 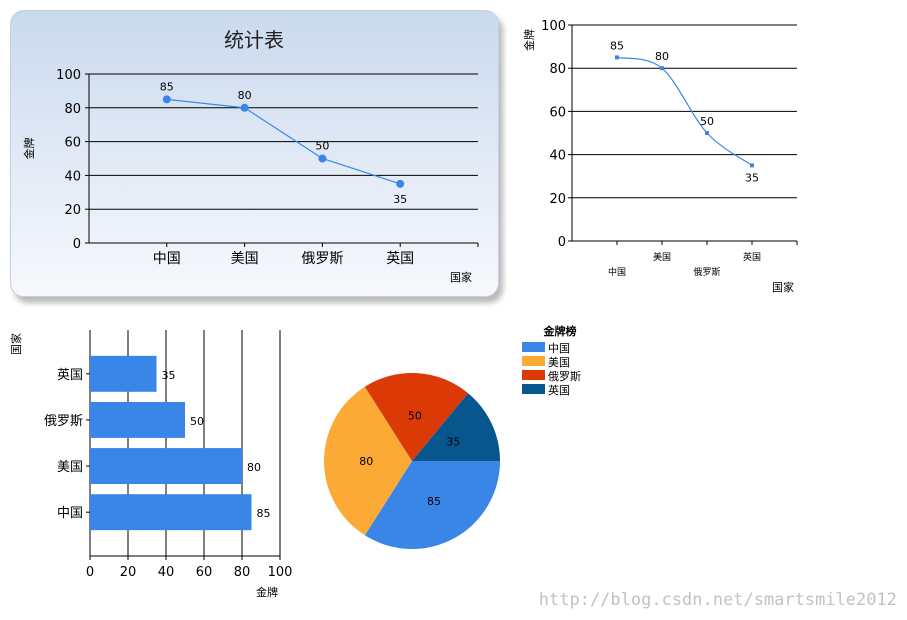 I want to click on y-tick-label: 中国, so click(x=70, y=513).